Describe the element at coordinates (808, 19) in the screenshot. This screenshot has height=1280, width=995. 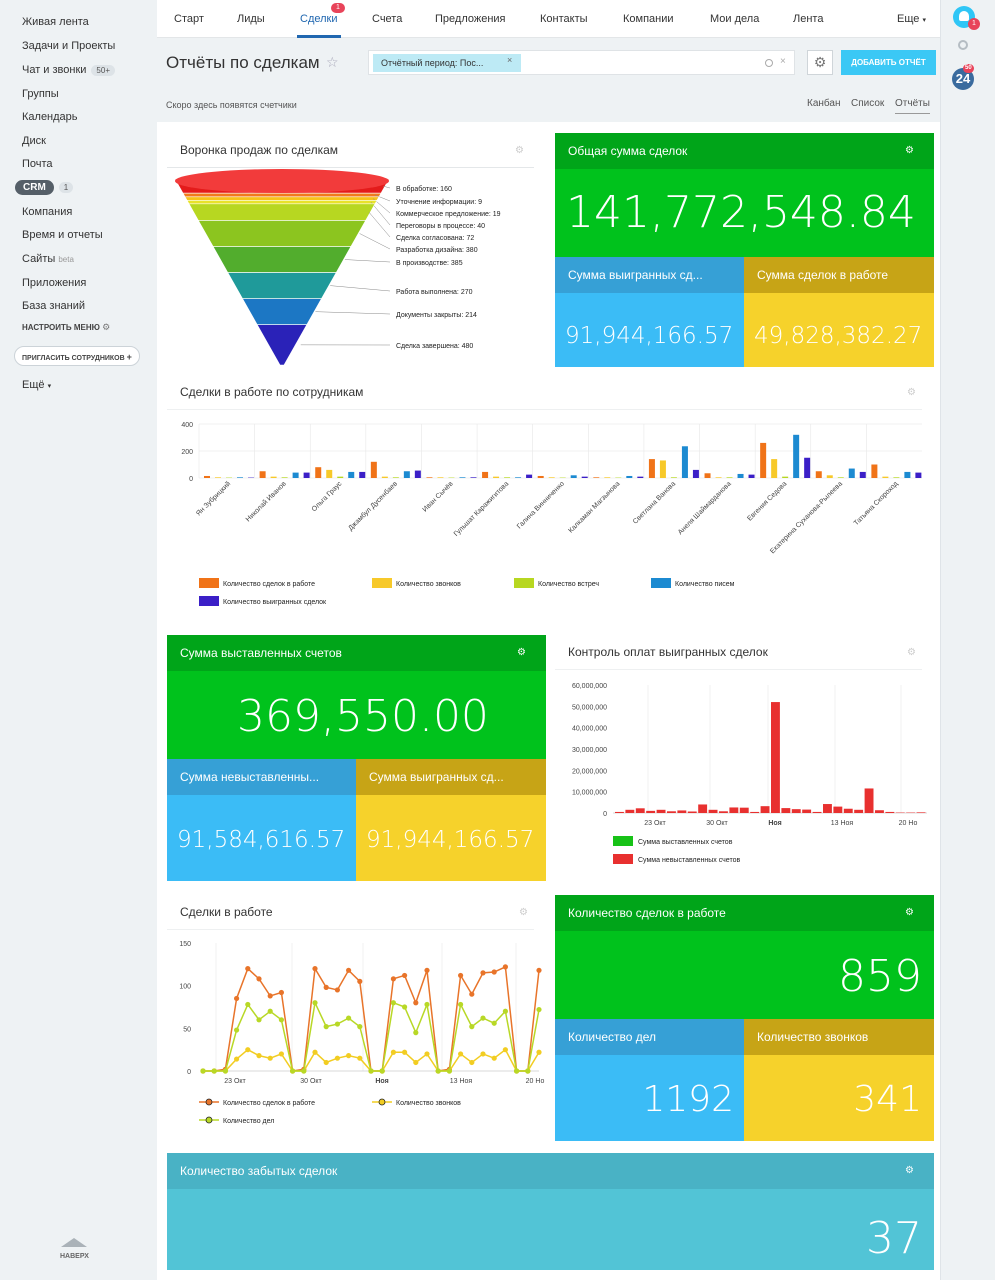
I see `tab-feed: Лента` at that location.